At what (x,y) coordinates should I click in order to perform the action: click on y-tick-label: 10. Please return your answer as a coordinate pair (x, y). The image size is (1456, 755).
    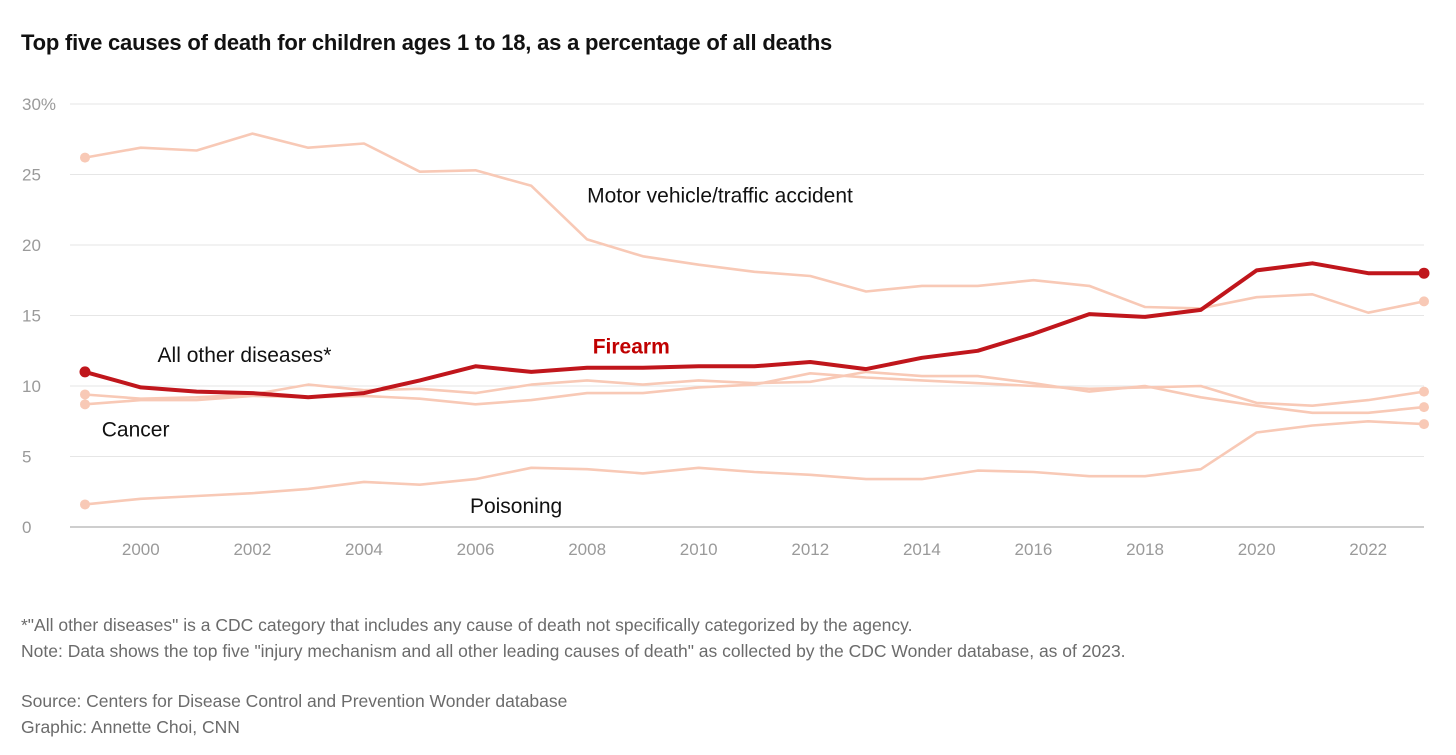
    Looking at the image, I should click on (31, 386).